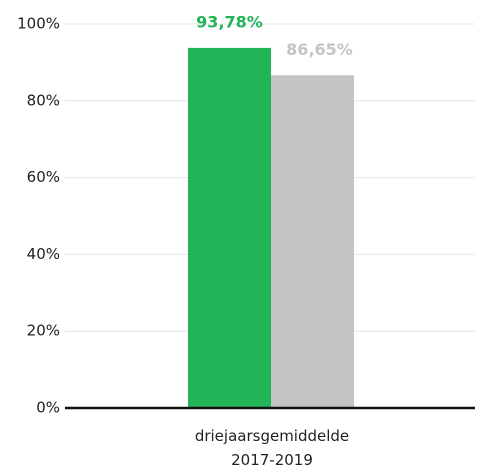 Image resolution: width=479 pixels, height=472 pixels. I want to click on y-tick-label: 0%, so click(48, 408).